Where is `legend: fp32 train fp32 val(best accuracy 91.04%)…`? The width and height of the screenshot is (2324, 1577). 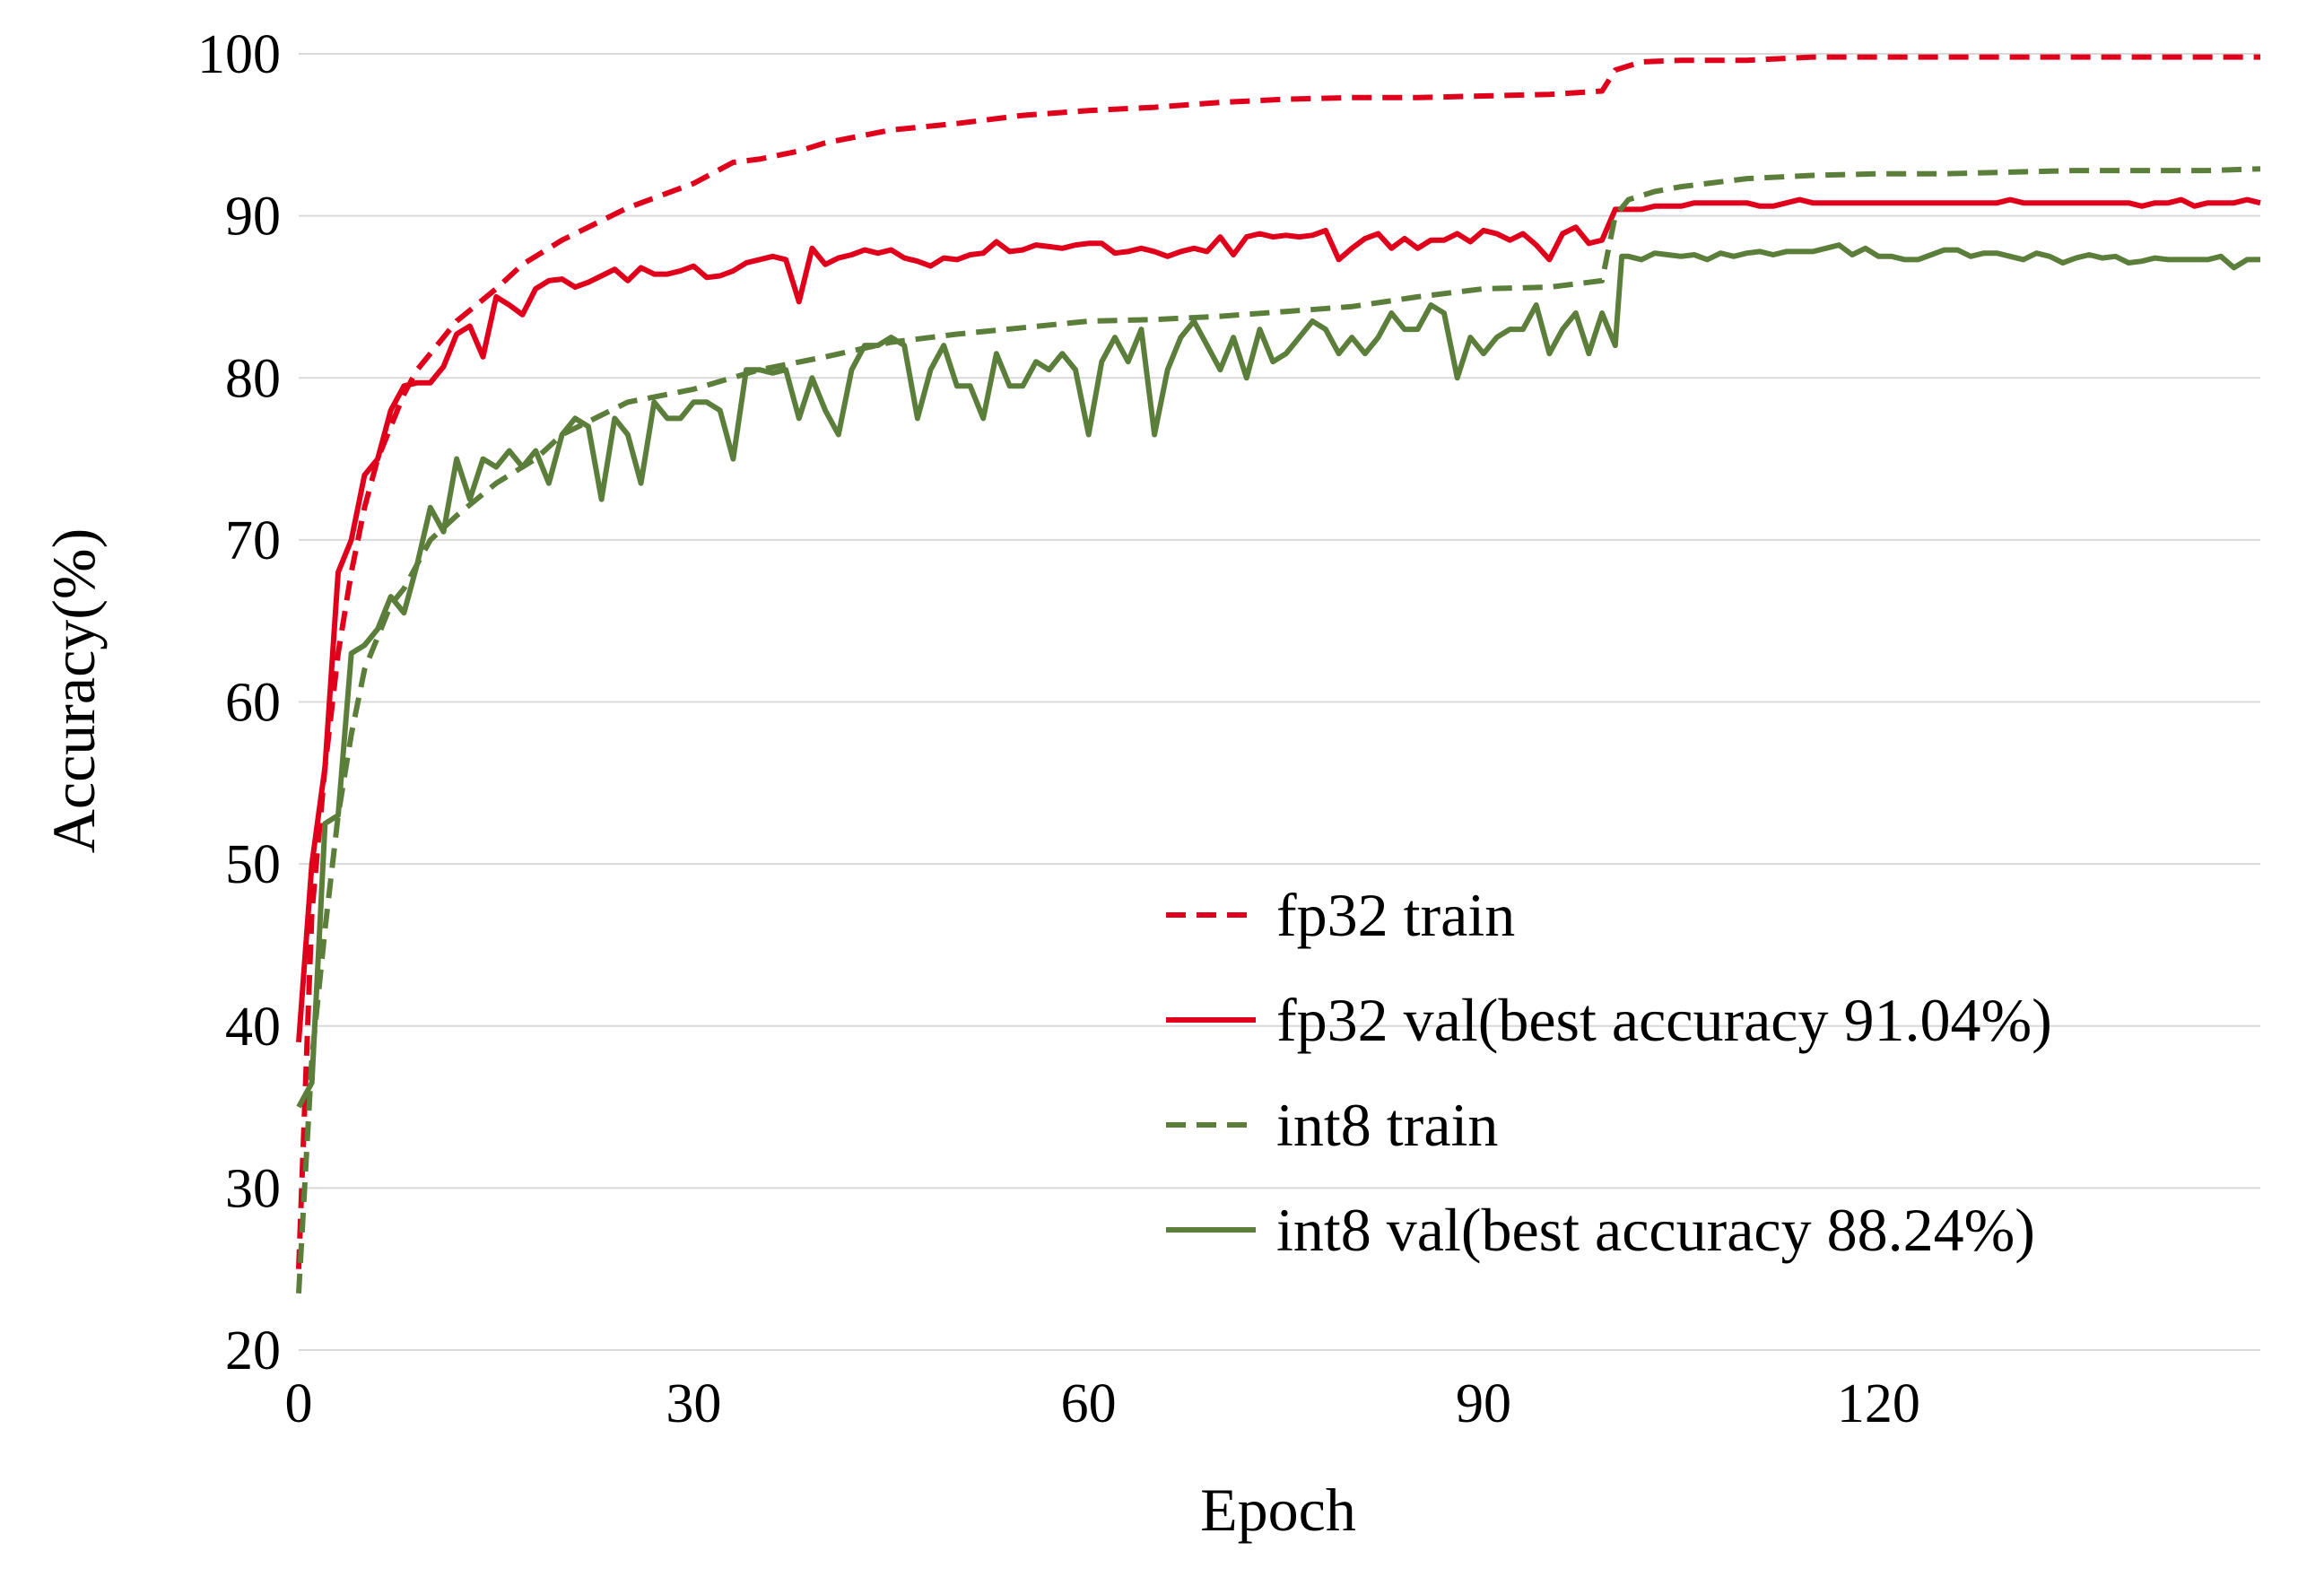 legend: fp32 train fp32 val(best accuracy 91.04%)… is located at coordinates (1609, 1072).